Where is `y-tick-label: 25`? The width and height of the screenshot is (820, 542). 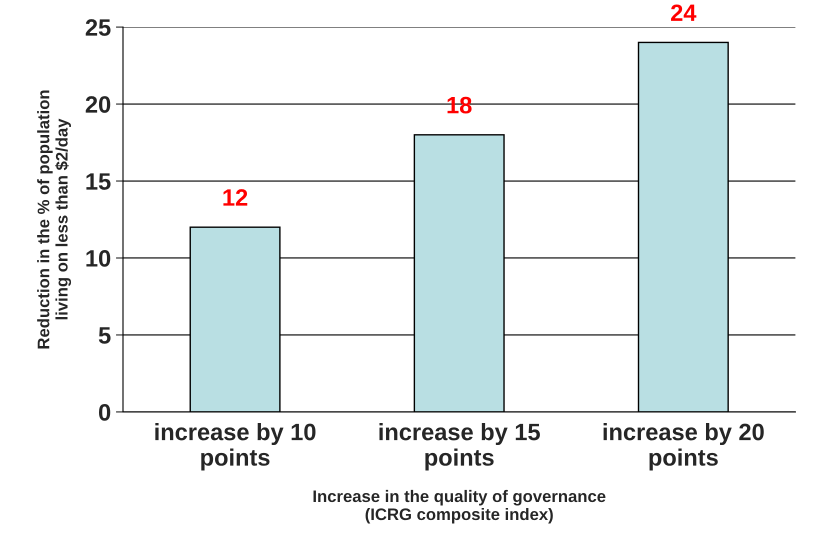
y-tick-label: 25 is located at coordinates (98, 27).